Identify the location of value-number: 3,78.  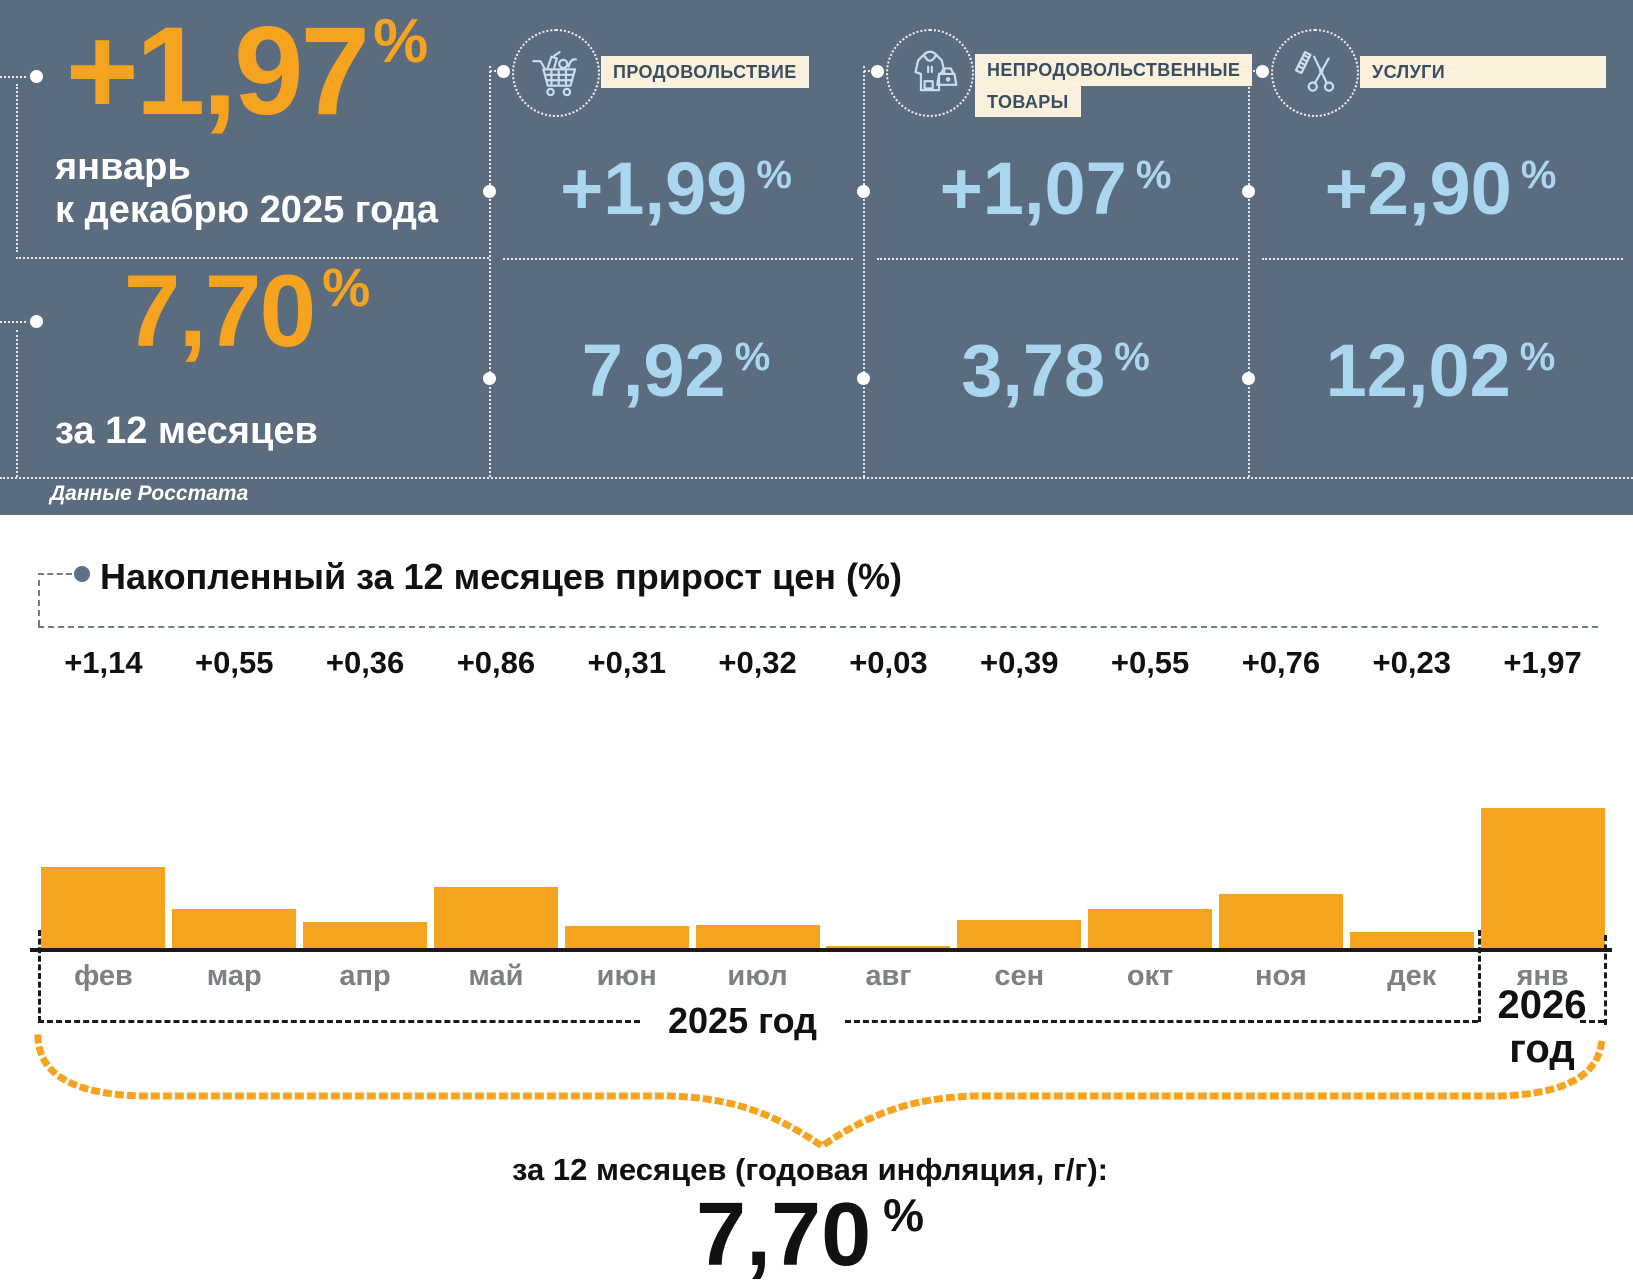
(1033, 370).